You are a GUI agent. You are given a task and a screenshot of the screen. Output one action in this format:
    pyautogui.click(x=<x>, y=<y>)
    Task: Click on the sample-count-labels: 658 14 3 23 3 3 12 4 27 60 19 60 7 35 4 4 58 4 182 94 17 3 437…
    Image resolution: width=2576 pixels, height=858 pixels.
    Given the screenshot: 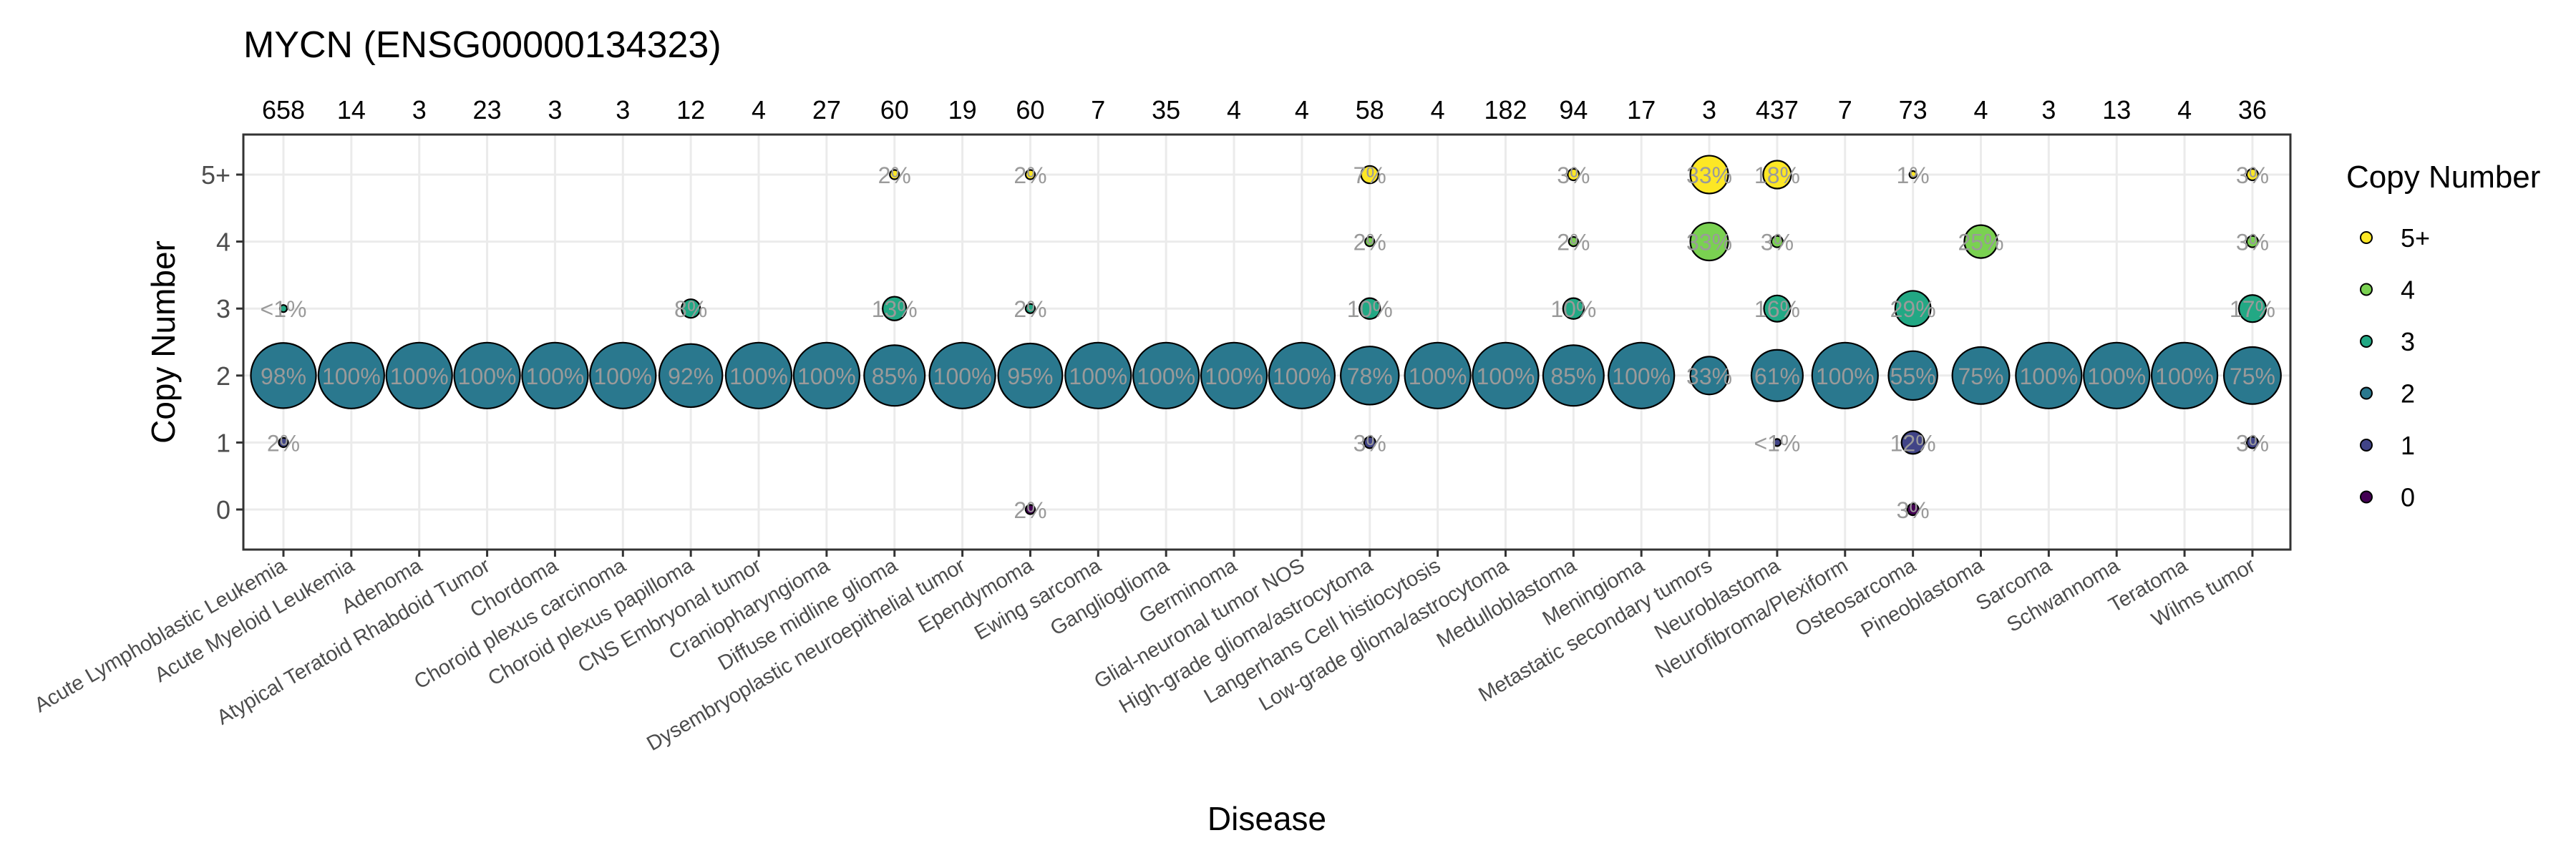 What is the action you would take?
    pyautogui.click(x=1264, y=110)
    